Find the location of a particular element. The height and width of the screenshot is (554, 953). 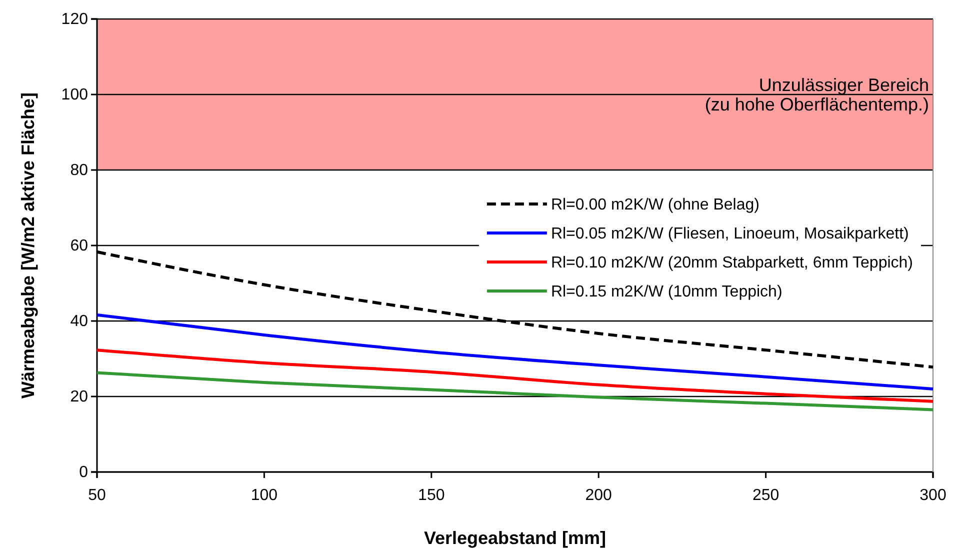

legend-label: Rl=0.10 m2K/W (20mm Stabparkett, 6mm Teppich) is located at coordinates (731, 263).